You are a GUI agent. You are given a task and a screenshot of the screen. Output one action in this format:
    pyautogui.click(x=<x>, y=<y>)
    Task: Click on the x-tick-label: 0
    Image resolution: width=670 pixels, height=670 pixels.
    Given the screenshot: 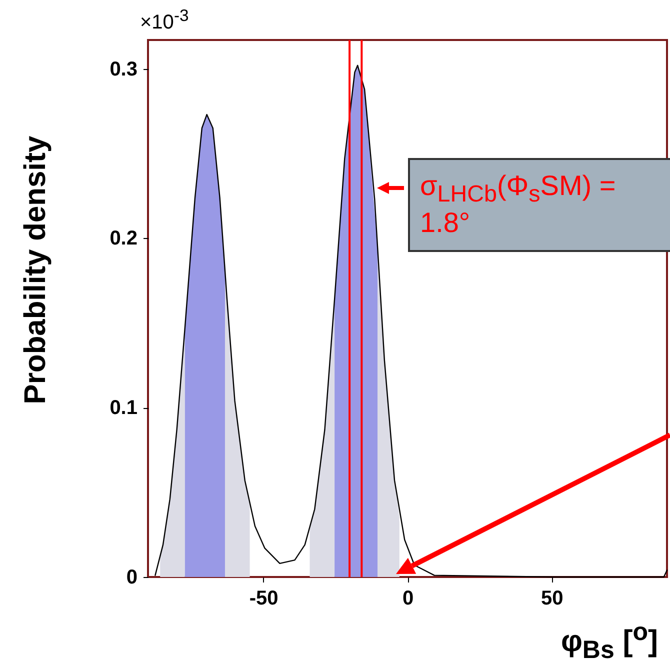 What is the action you would take?
    pyautogui.click(x=408, y=599)
    